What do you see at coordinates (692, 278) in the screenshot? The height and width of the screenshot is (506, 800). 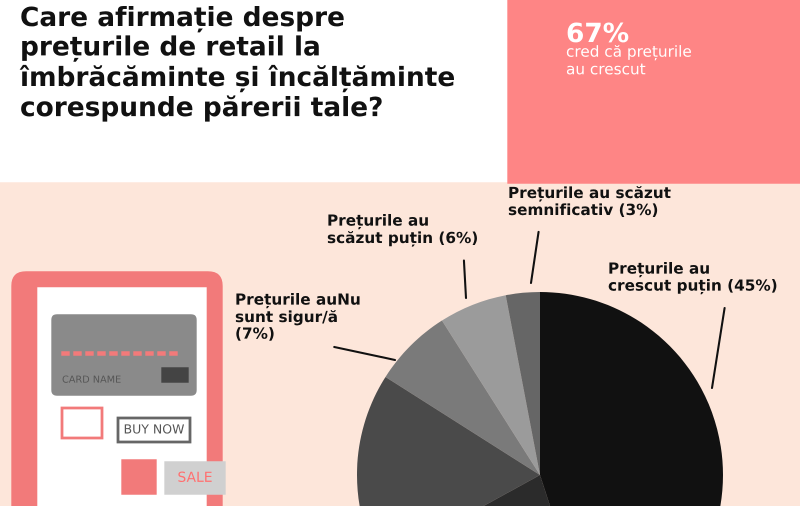 I see `slice-label: Prețurile au crescut puțin (45%)` at bounding box center [692, 278].